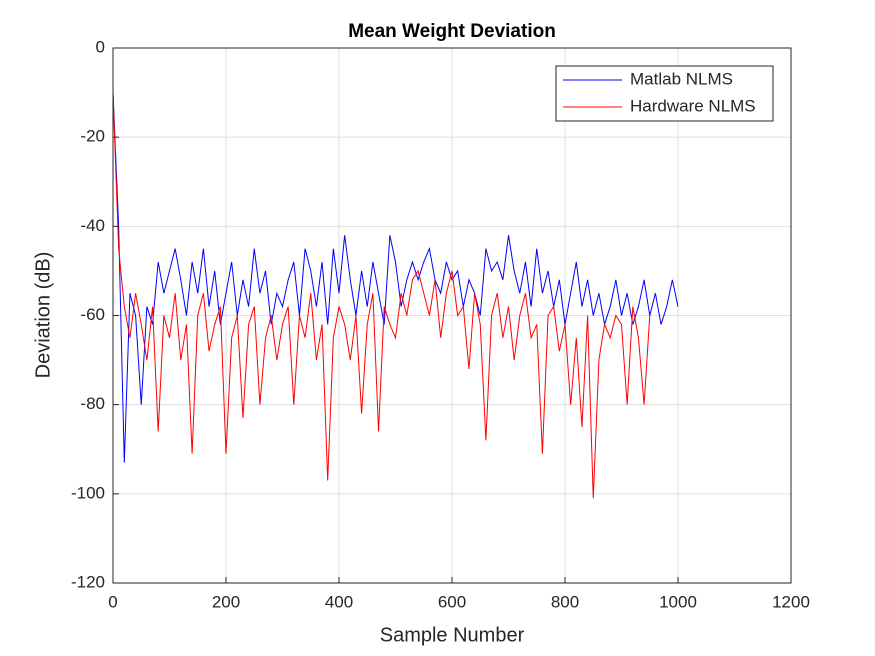  I want to click on y-tick-label: -80, so click(92, 403).